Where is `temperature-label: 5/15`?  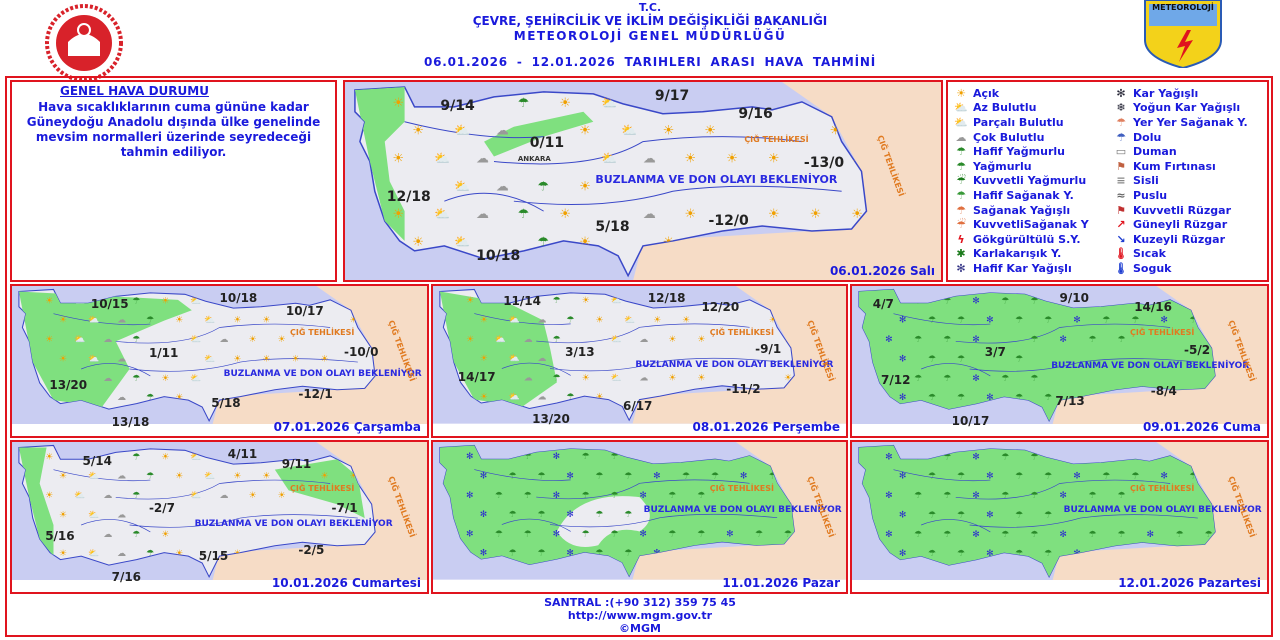 temperature-label: 5/15 is located at coordinates (213, 555).